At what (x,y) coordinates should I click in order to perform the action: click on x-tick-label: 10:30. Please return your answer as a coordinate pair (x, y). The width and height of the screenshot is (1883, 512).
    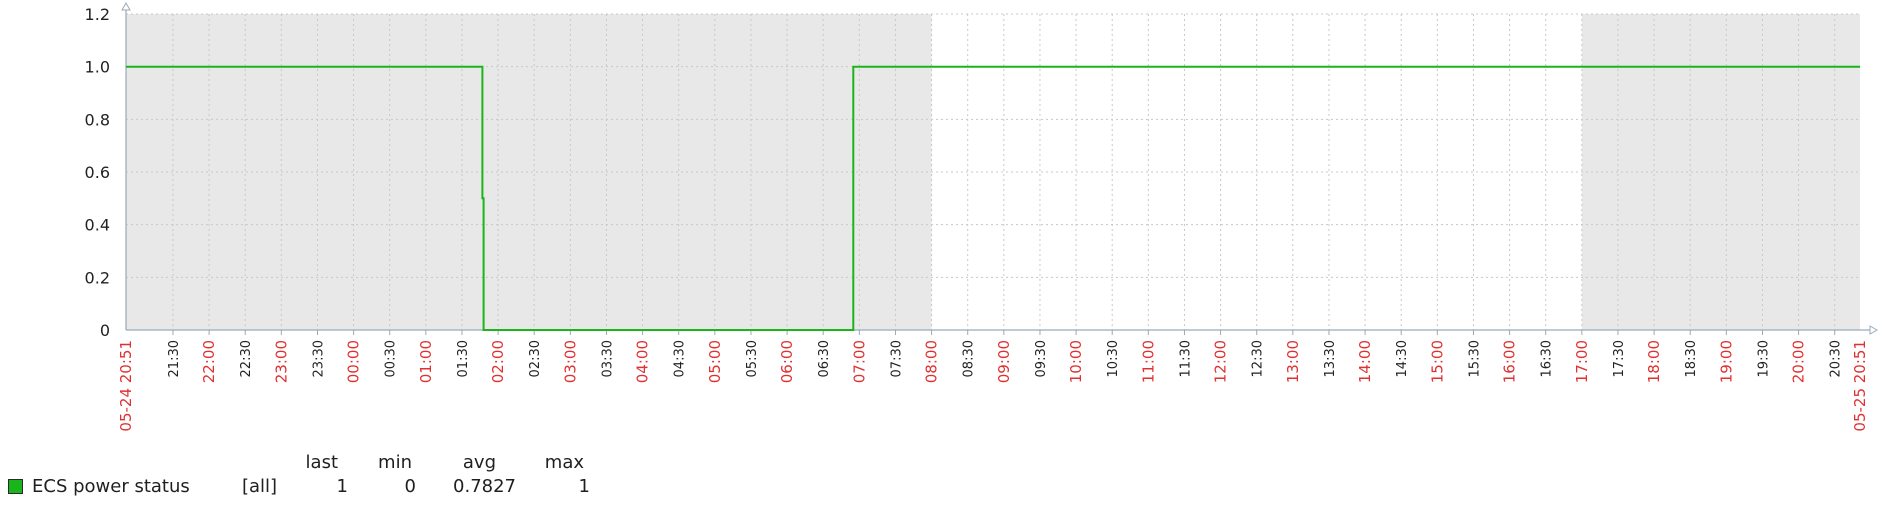
    Looking at the image, I should click on (1113, 358).